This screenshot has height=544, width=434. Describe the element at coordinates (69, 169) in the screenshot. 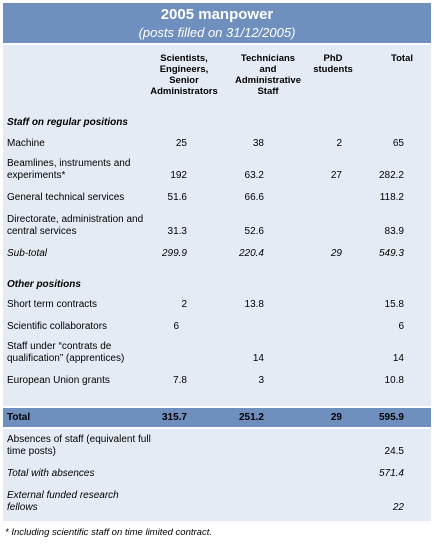

I see `row-label-beamlines: Beamlines, instruments and experiments*` at that location.